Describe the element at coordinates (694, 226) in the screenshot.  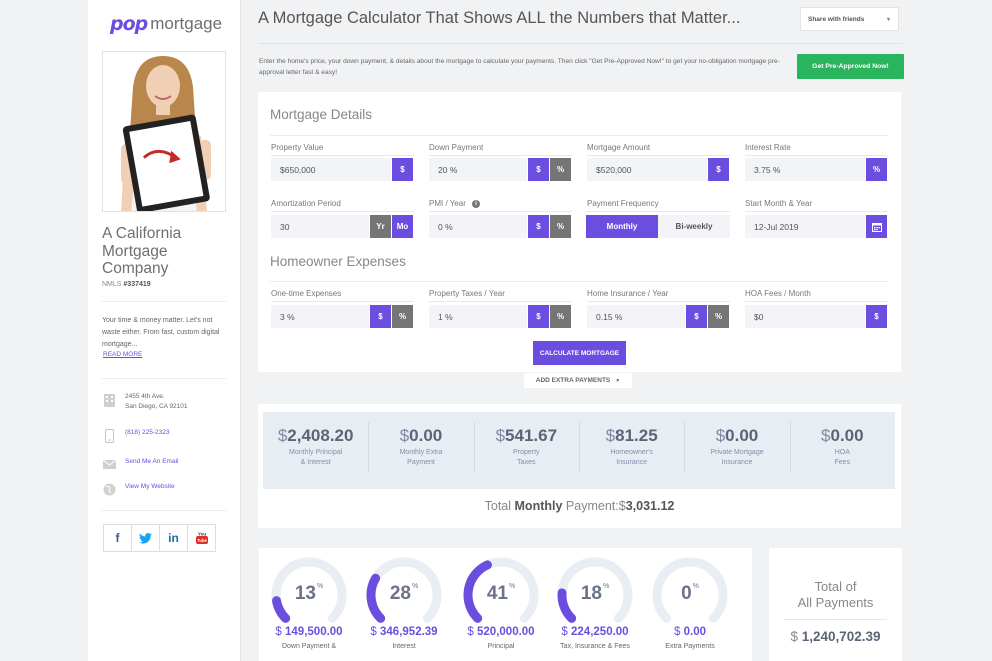
I see `biweekly-toggle: Bi-weekly` at that location.